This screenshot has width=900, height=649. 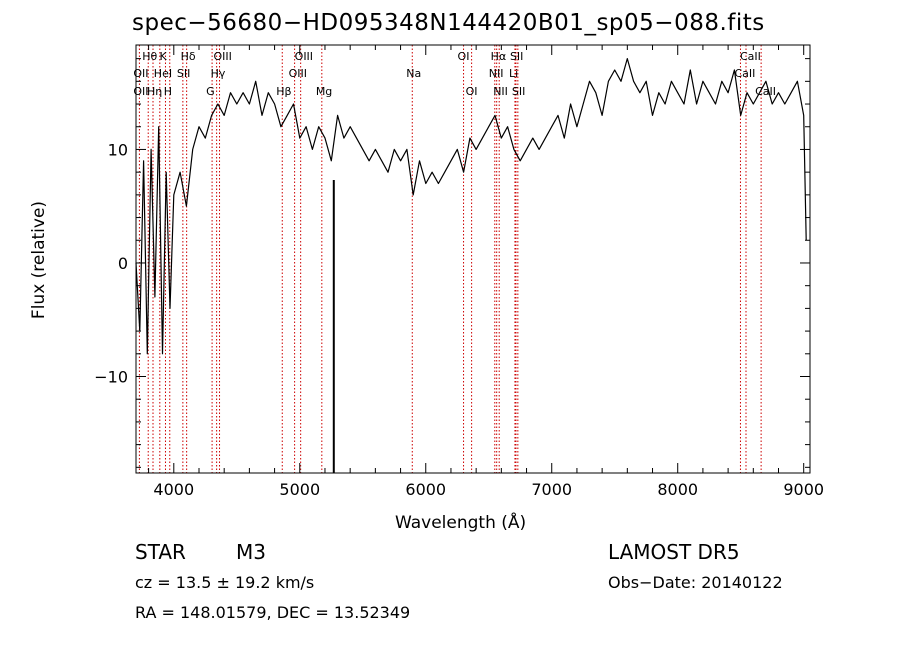 I want to click on x-tick-label-5: 9000, so click(x=803, y=489).